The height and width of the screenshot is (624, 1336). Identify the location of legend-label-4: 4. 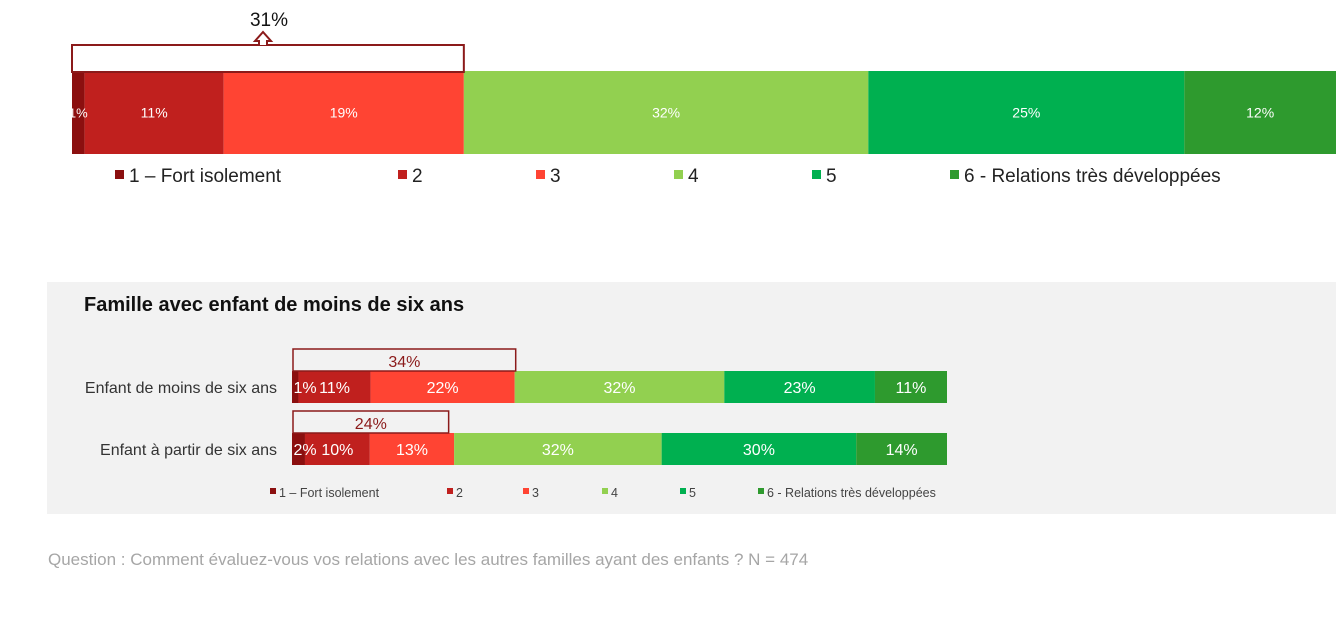
(614, 493).